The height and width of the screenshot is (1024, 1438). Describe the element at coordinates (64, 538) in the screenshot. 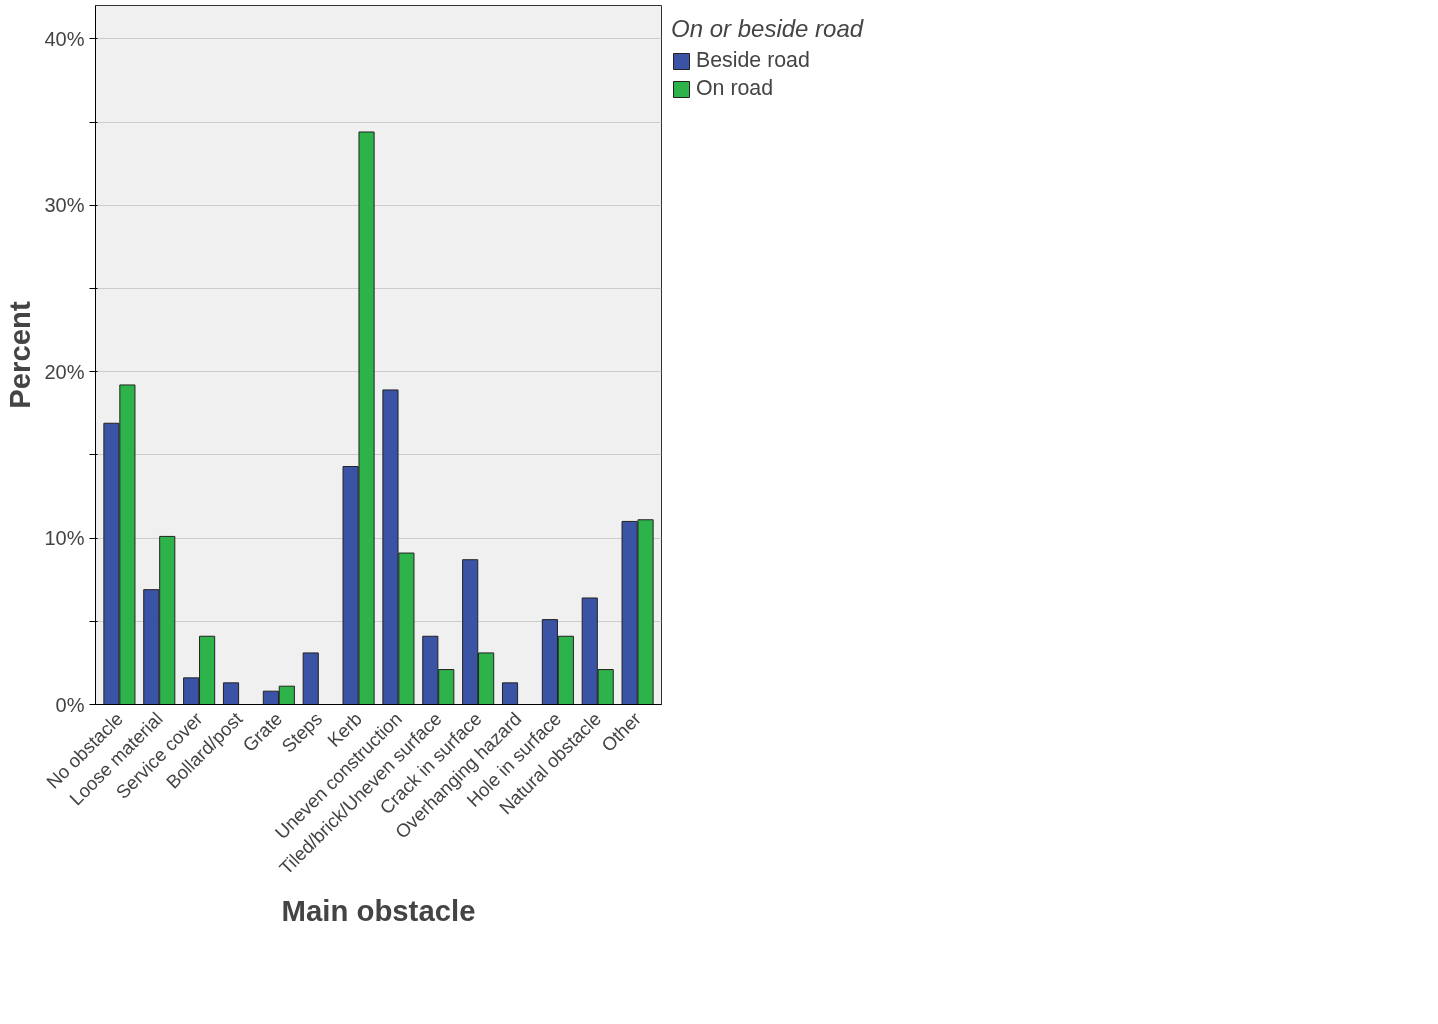

I see `y-tick-label: 10%` at that location.